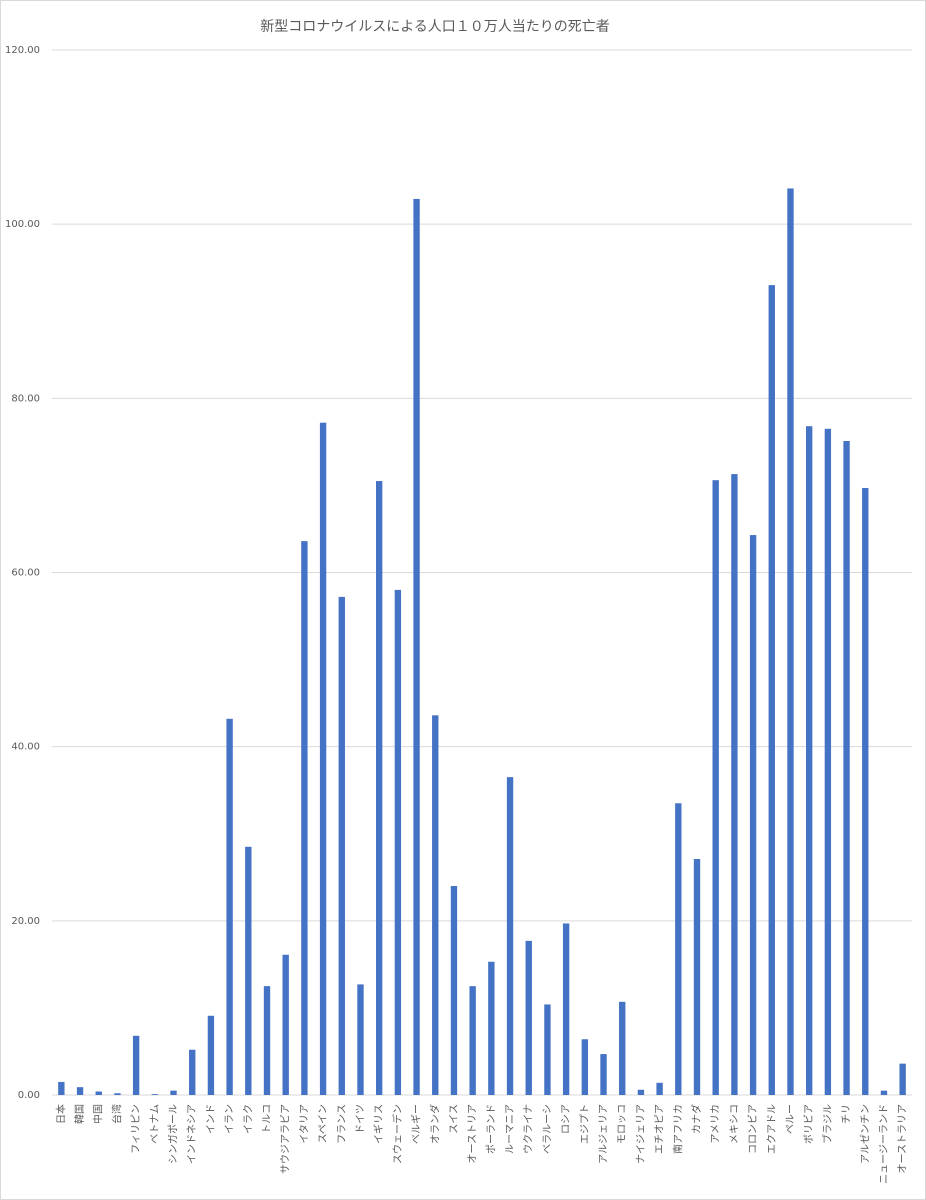  Describe the element at coordinates (716, 1124) in the screenshot. I see `x-tick-label: アメリカ` at that location.